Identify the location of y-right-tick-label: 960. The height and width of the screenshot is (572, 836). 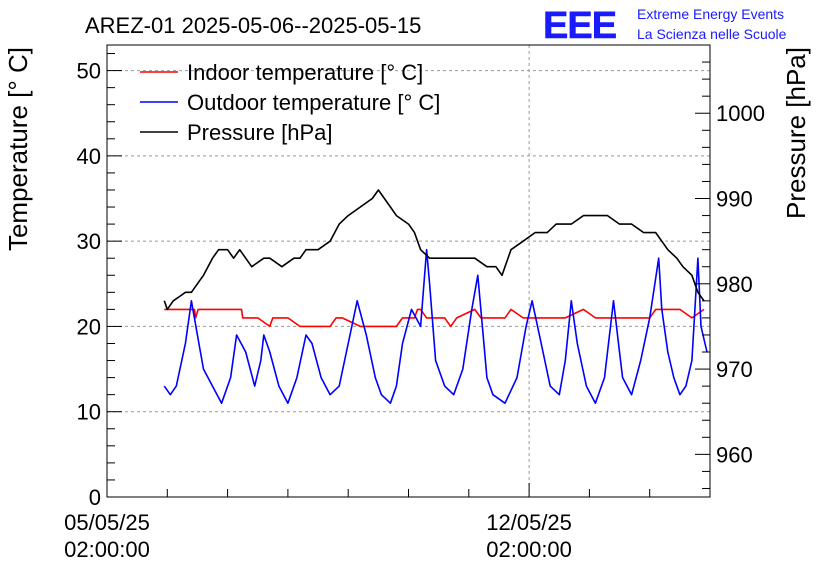
(734, 454).